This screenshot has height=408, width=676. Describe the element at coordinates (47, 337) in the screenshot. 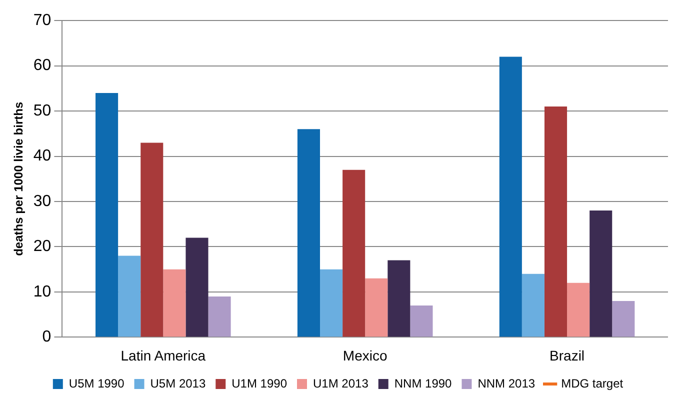

I see `y-tick-label: 0` at that location.